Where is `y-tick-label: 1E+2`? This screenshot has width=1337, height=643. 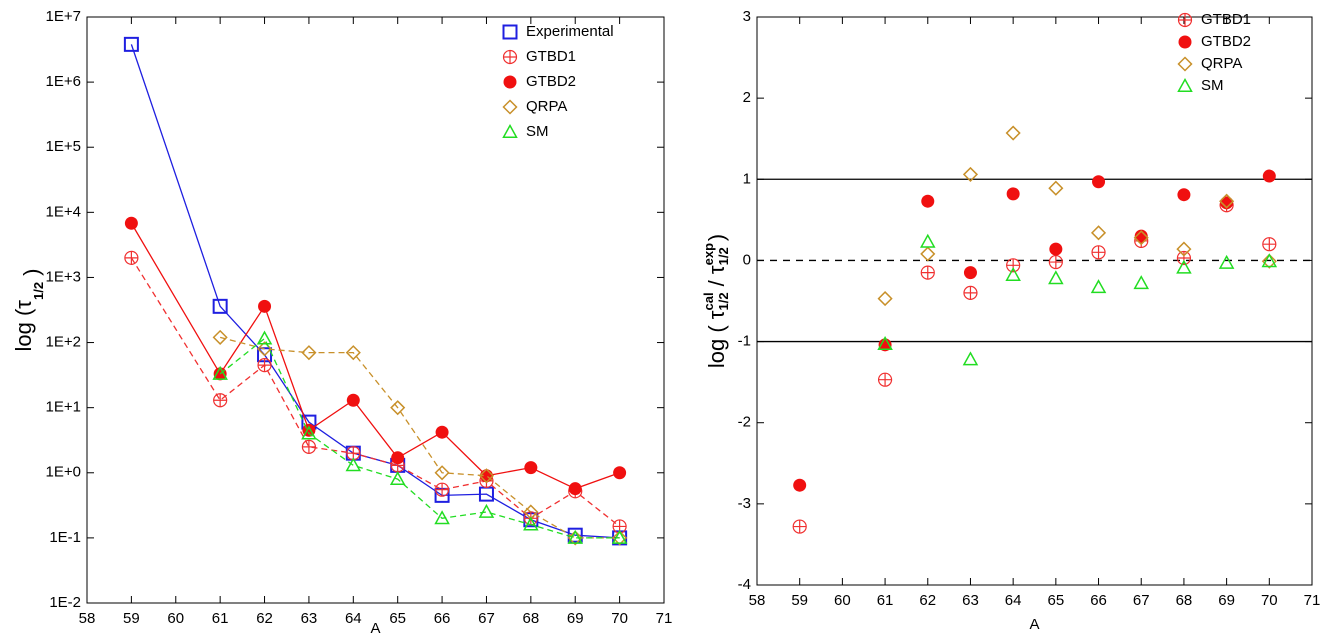
y-tick-label: 1E+2 is located at coordinates (63, 342).